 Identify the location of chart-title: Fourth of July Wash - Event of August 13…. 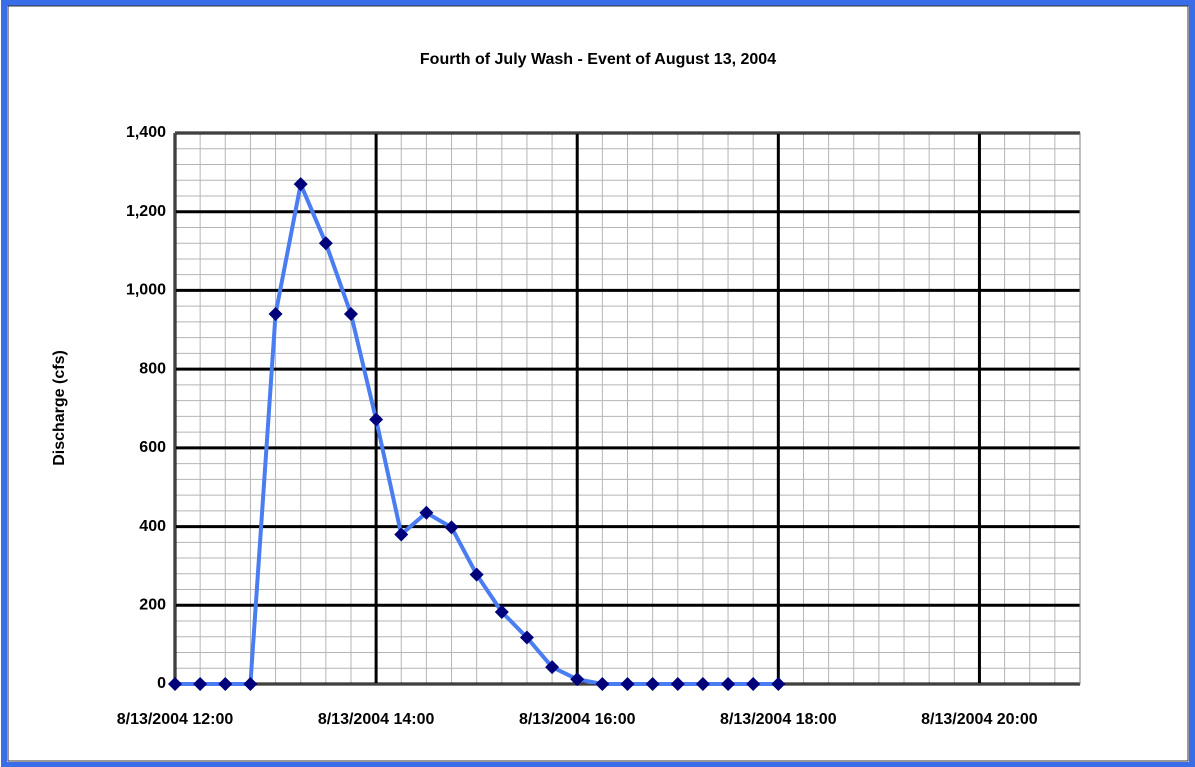
(598, 59).